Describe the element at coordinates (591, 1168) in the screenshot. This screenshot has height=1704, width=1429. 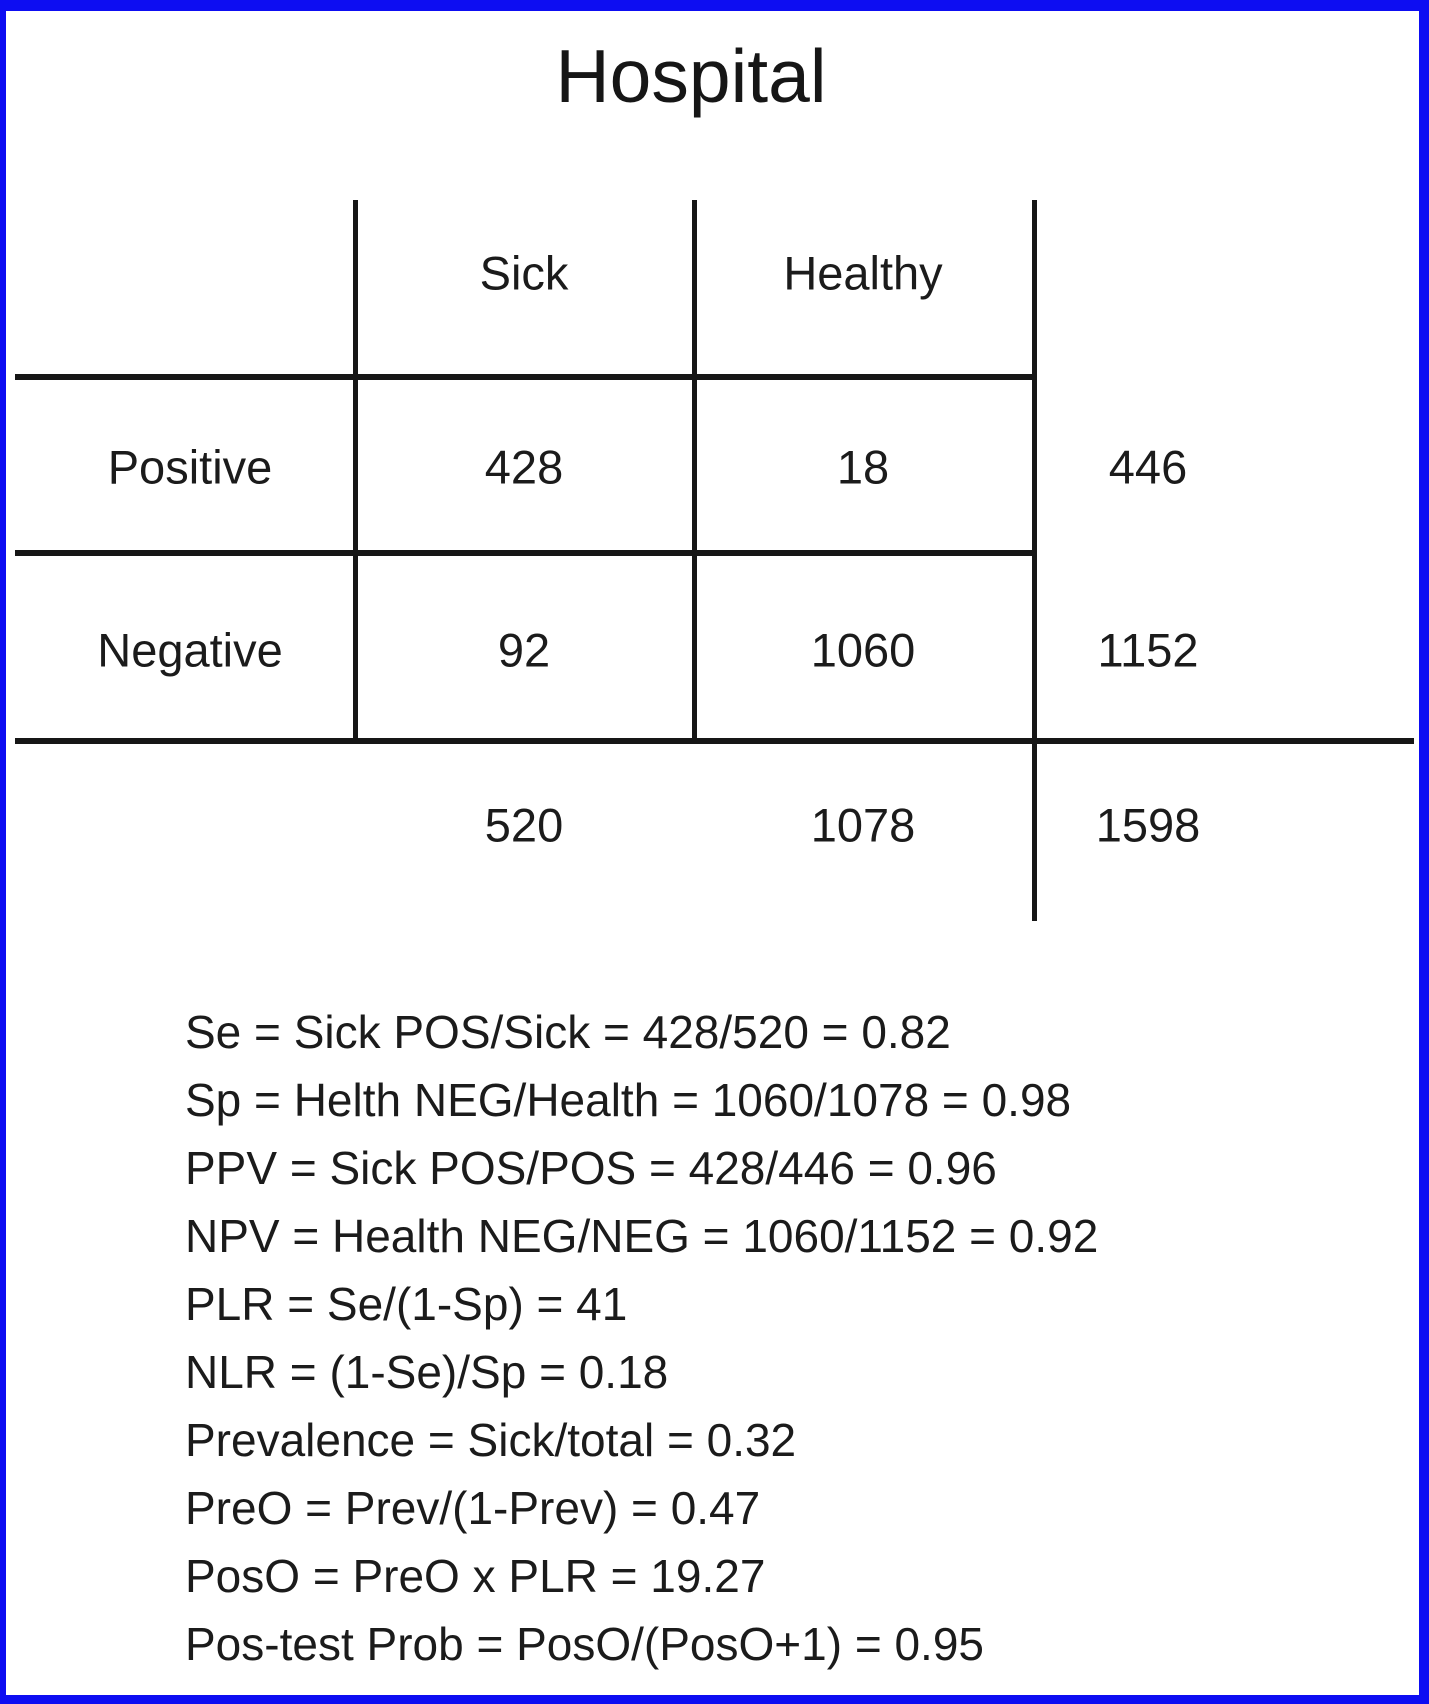
I see `formula-ppv: PPV = Sick POS/POS = 428/446 = 0.96` at that location.